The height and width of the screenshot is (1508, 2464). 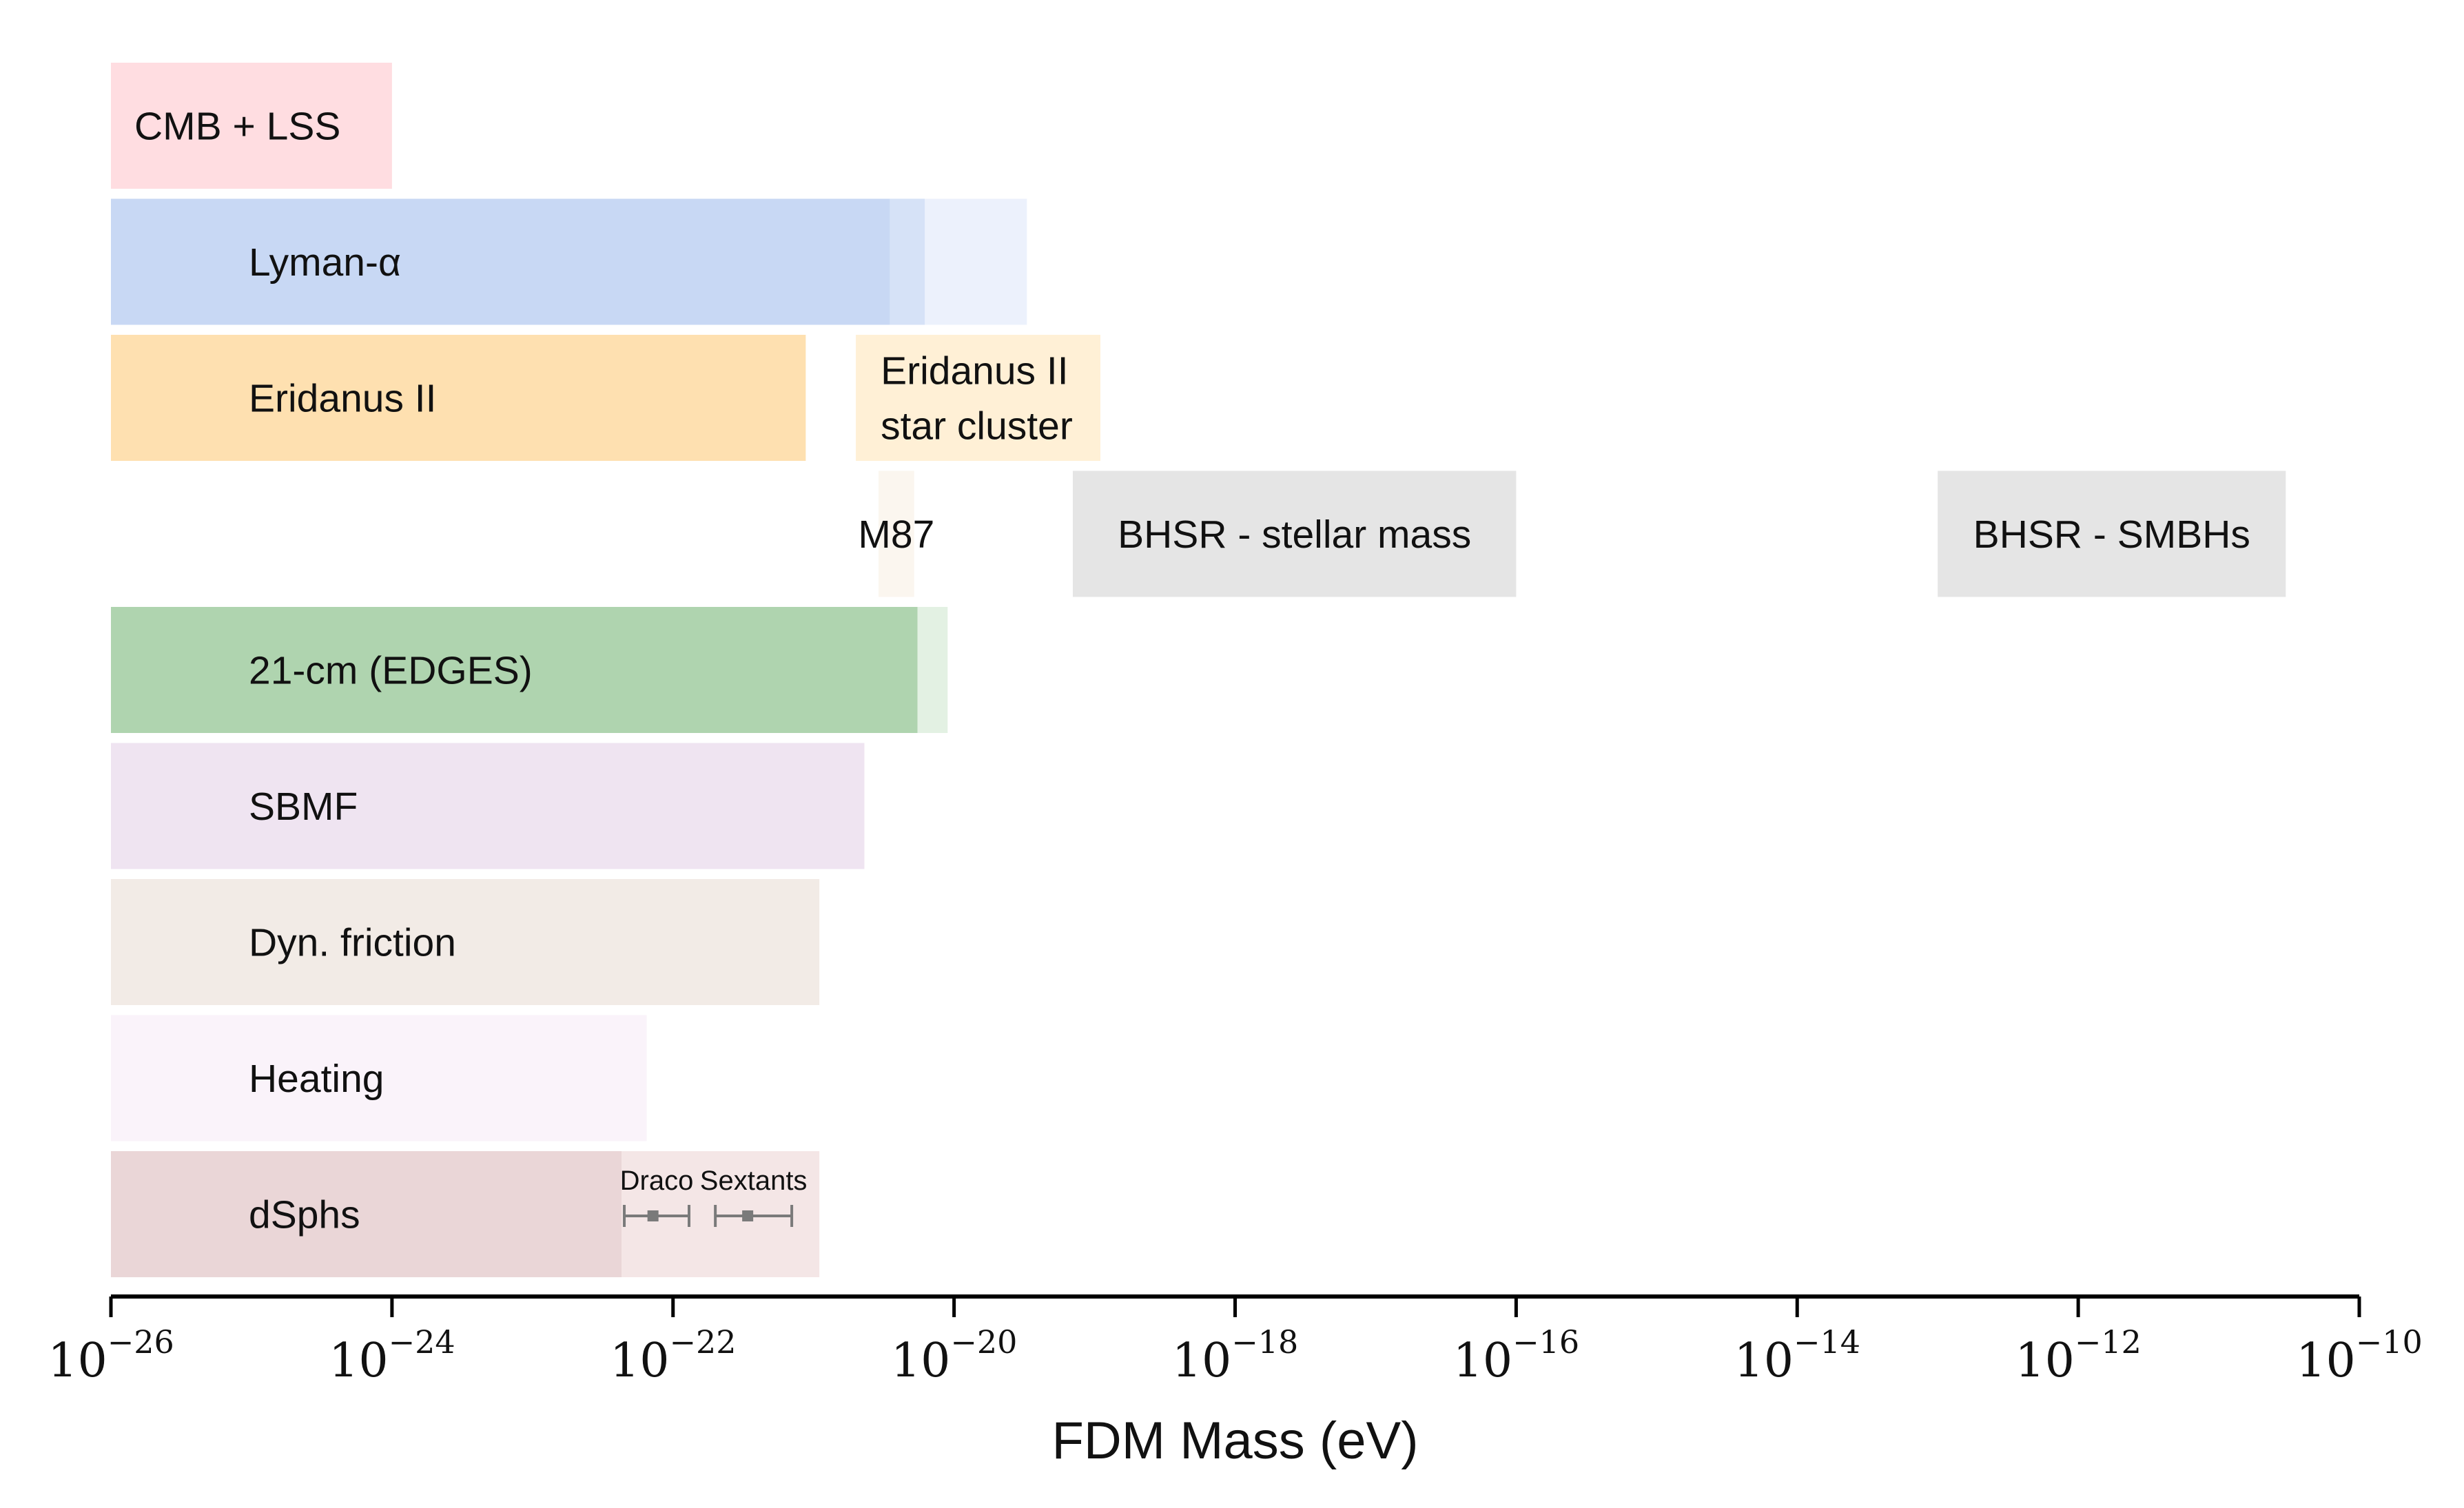 I want to click on dsph-markers: Draco Sextants, so click(x=714, y=1196).